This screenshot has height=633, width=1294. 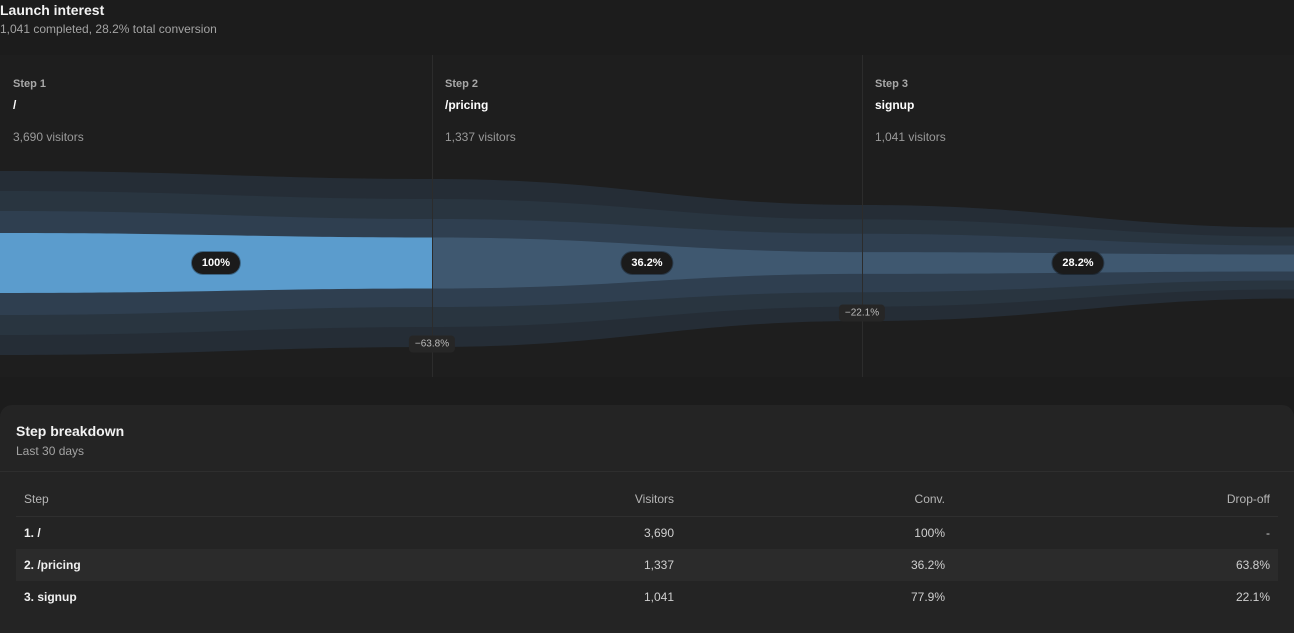 What do you see at coordinates (1268, 533) in the screenshot?
I see `cell-dropoff: -` at bounding box center [1268, 533].